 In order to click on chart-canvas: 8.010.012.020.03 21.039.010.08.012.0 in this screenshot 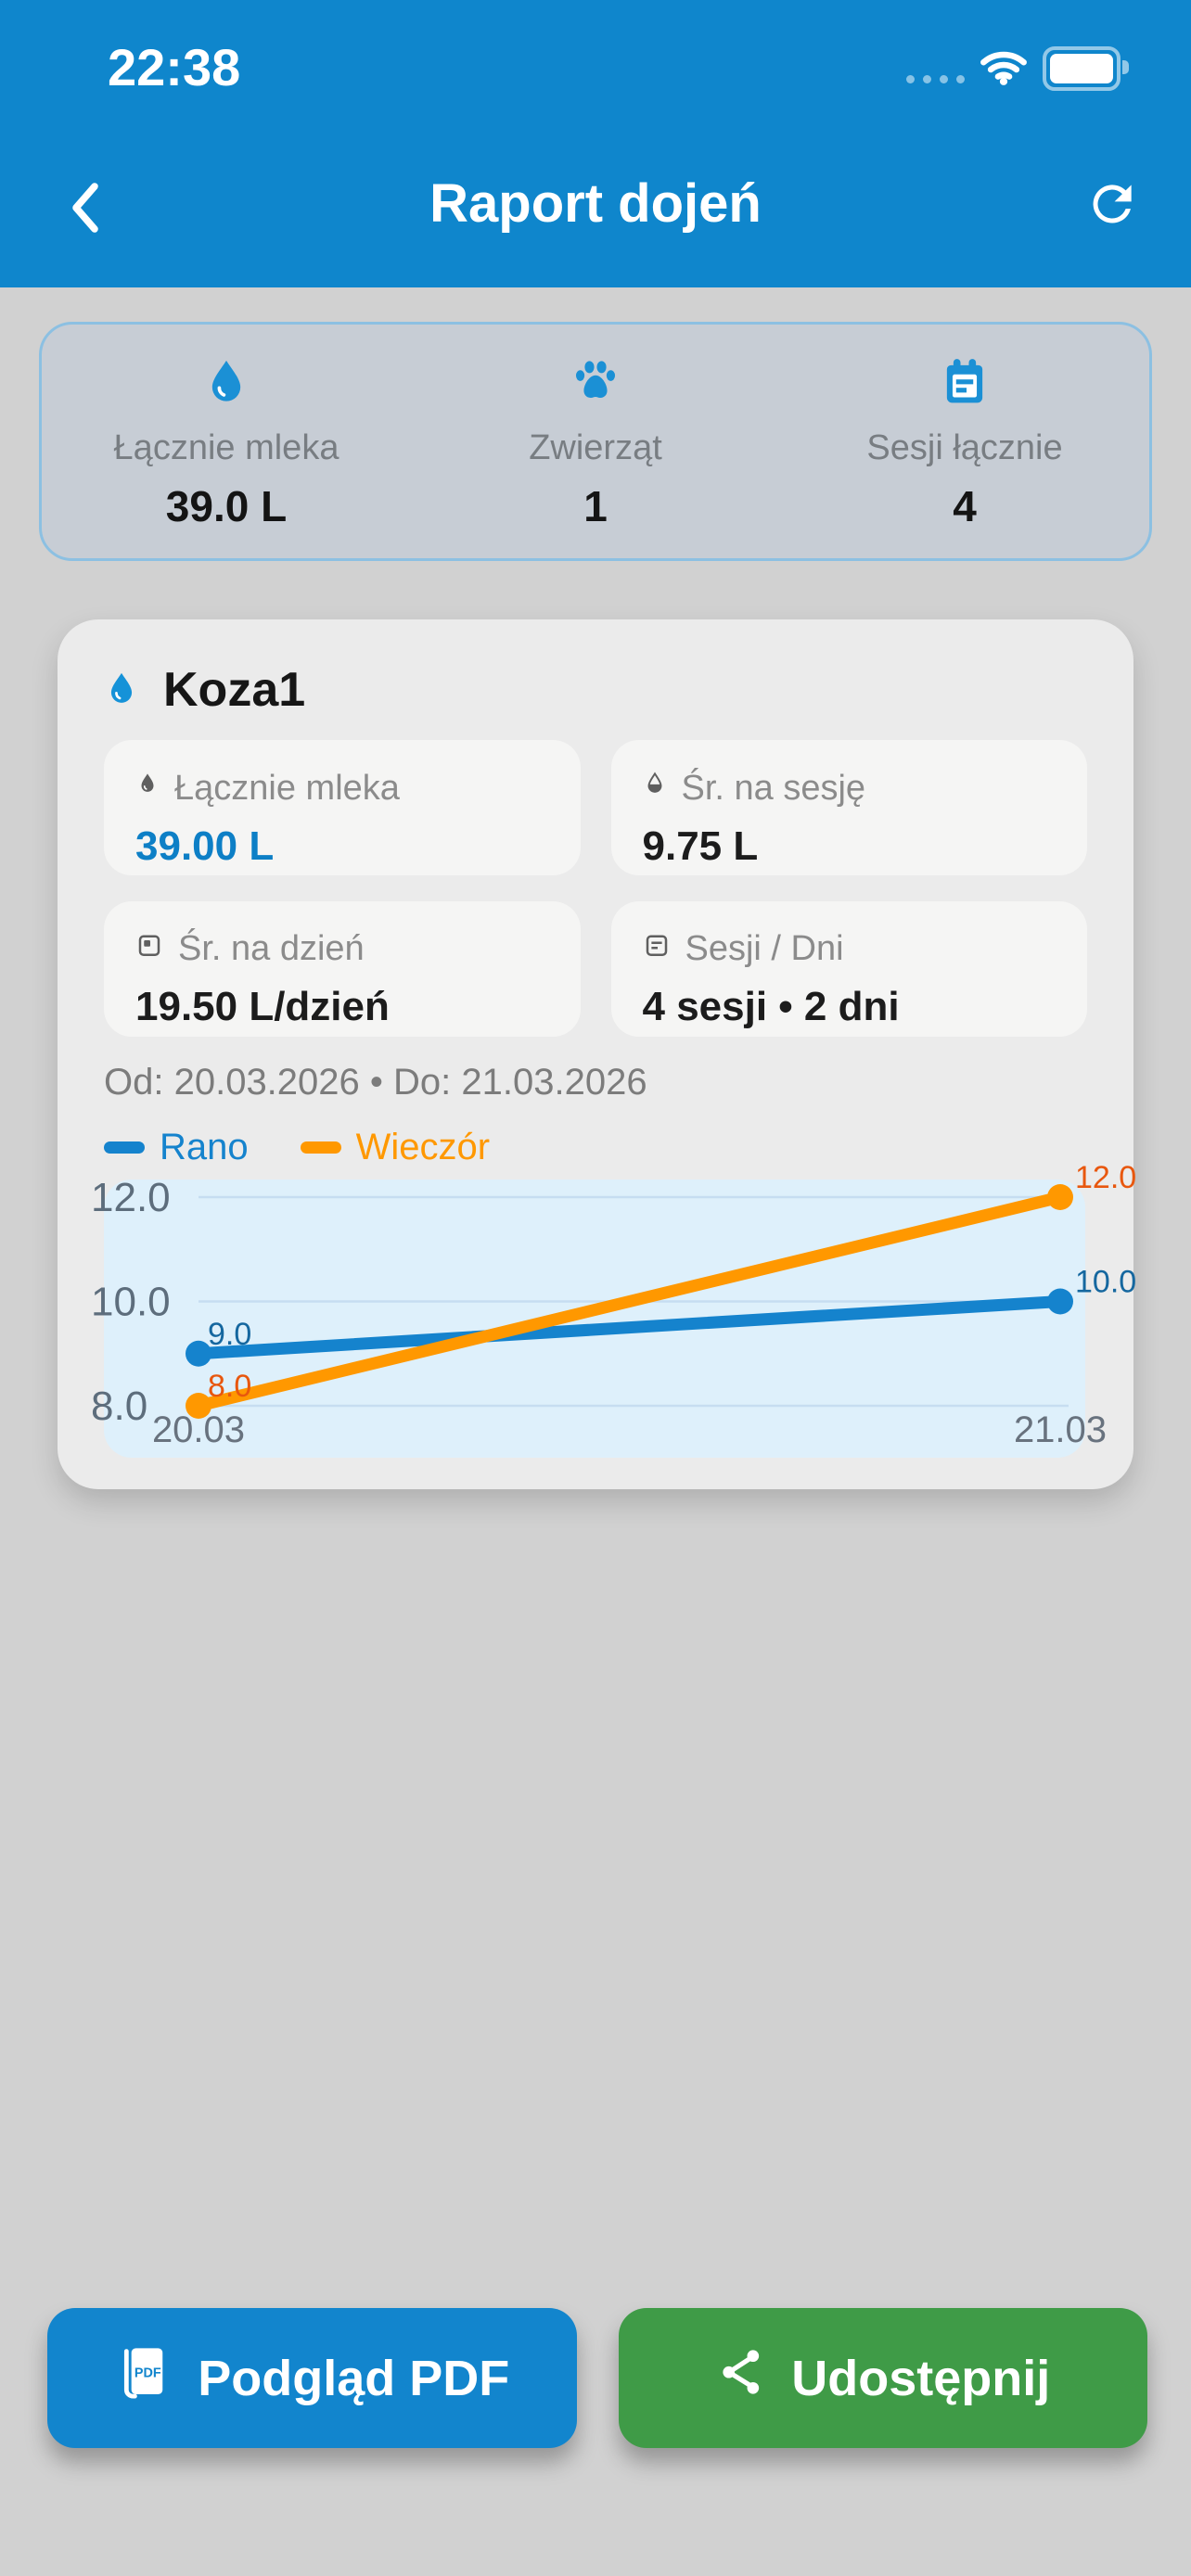, I will do `click(613, 1305)`.